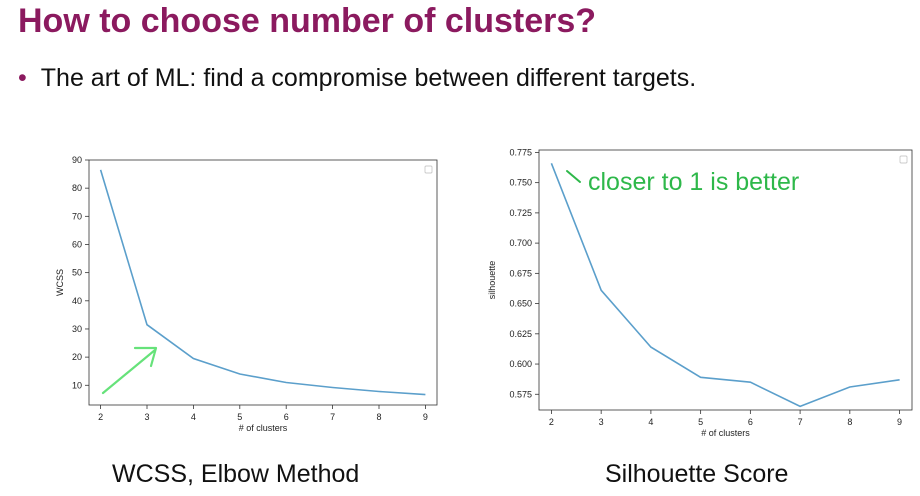  What do you see at coordinates (520, 273) in the screenshot?
I see `y-tick-label: 0.675` at bounding box center [520, 273].